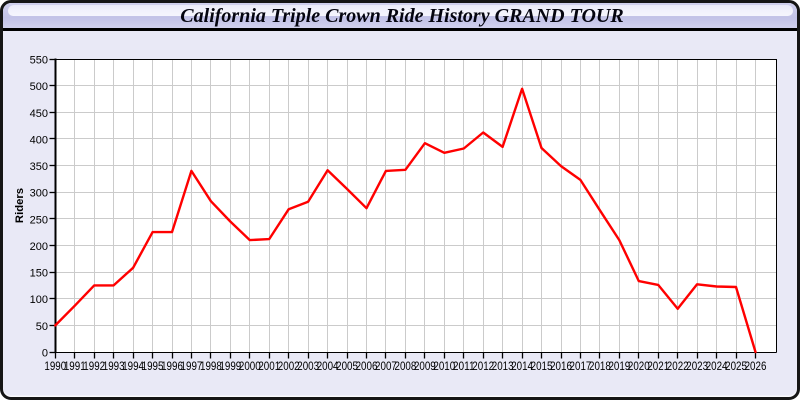  I want to click on svg-text: 200, so click(39, 247).